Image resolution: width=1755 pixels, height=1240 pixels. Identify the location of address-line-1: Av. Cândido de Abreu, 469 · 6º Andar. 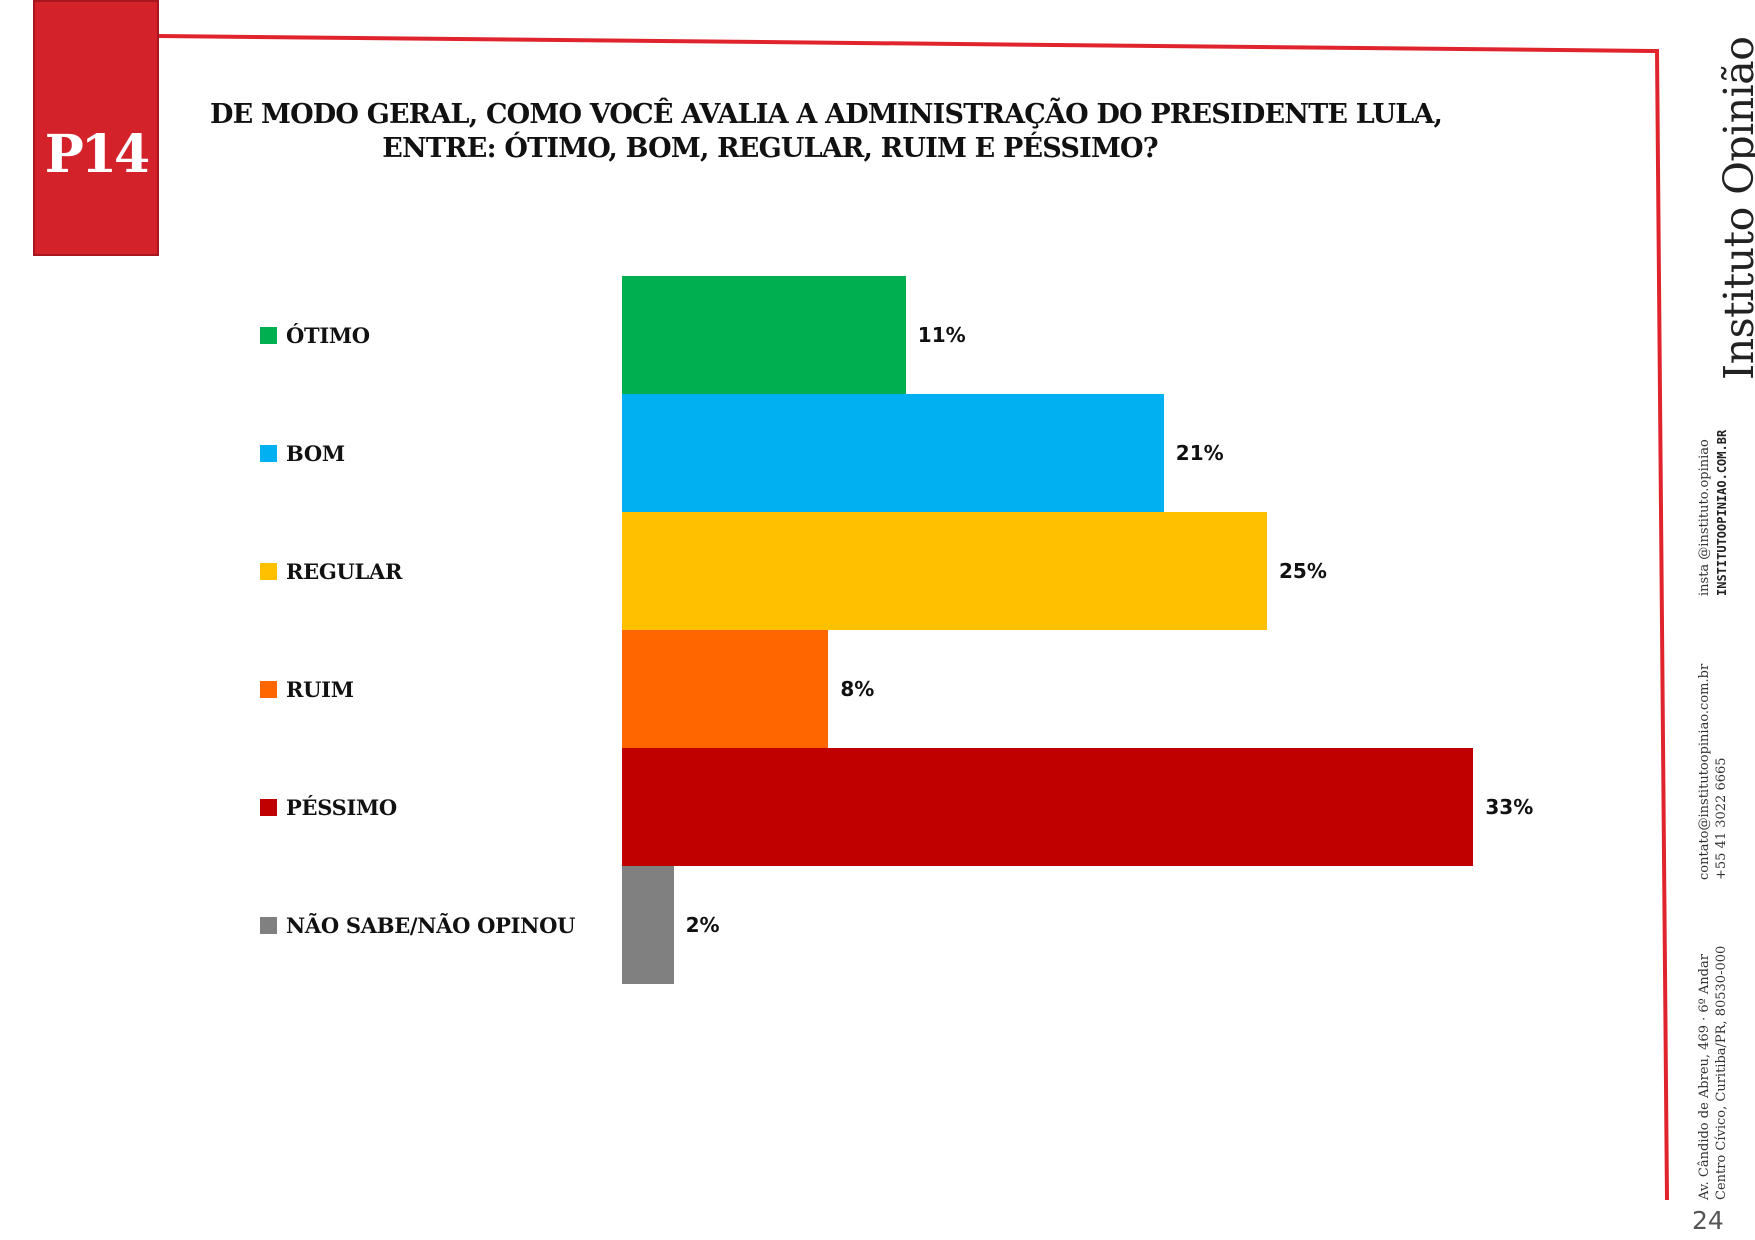
(1704, 1077).